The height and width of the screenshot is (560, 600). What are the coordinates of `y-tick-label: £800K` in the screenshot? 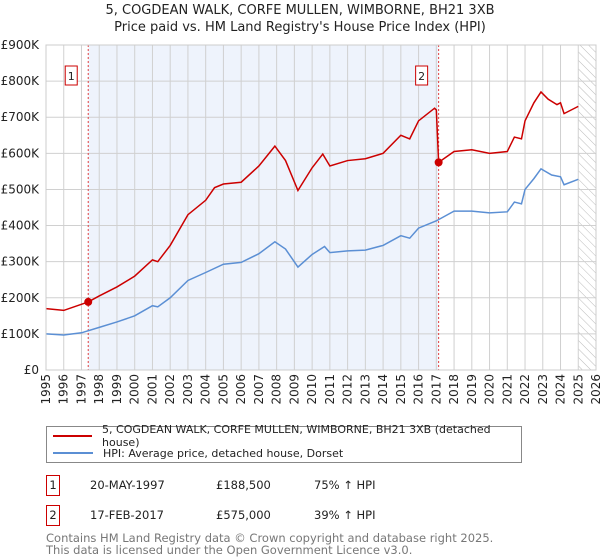 It's located at (21, 81).